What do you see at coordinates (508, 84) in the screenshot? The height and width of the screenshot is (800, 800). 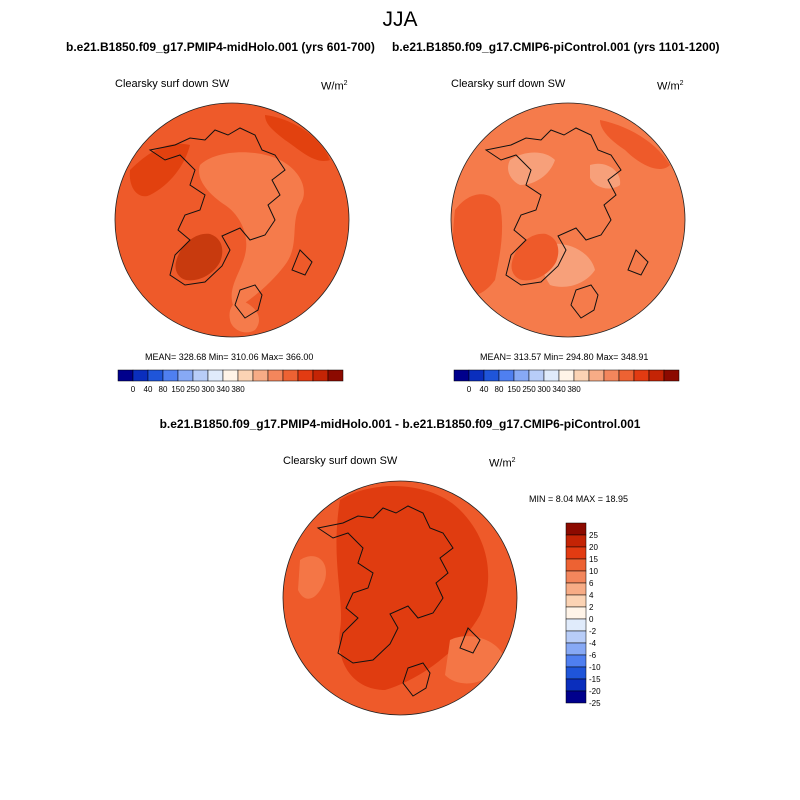 I see `right-variable-label: Clearsky surf down SW` at bounding box center [508, 84].